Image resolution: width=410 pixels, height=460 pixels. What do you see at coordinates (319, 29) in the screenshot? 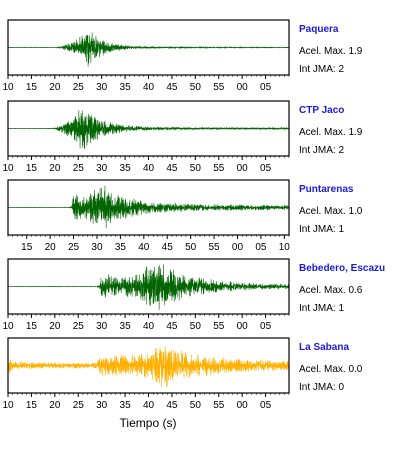
I see `station-name: Paquera` at bounding box center [319, 29].